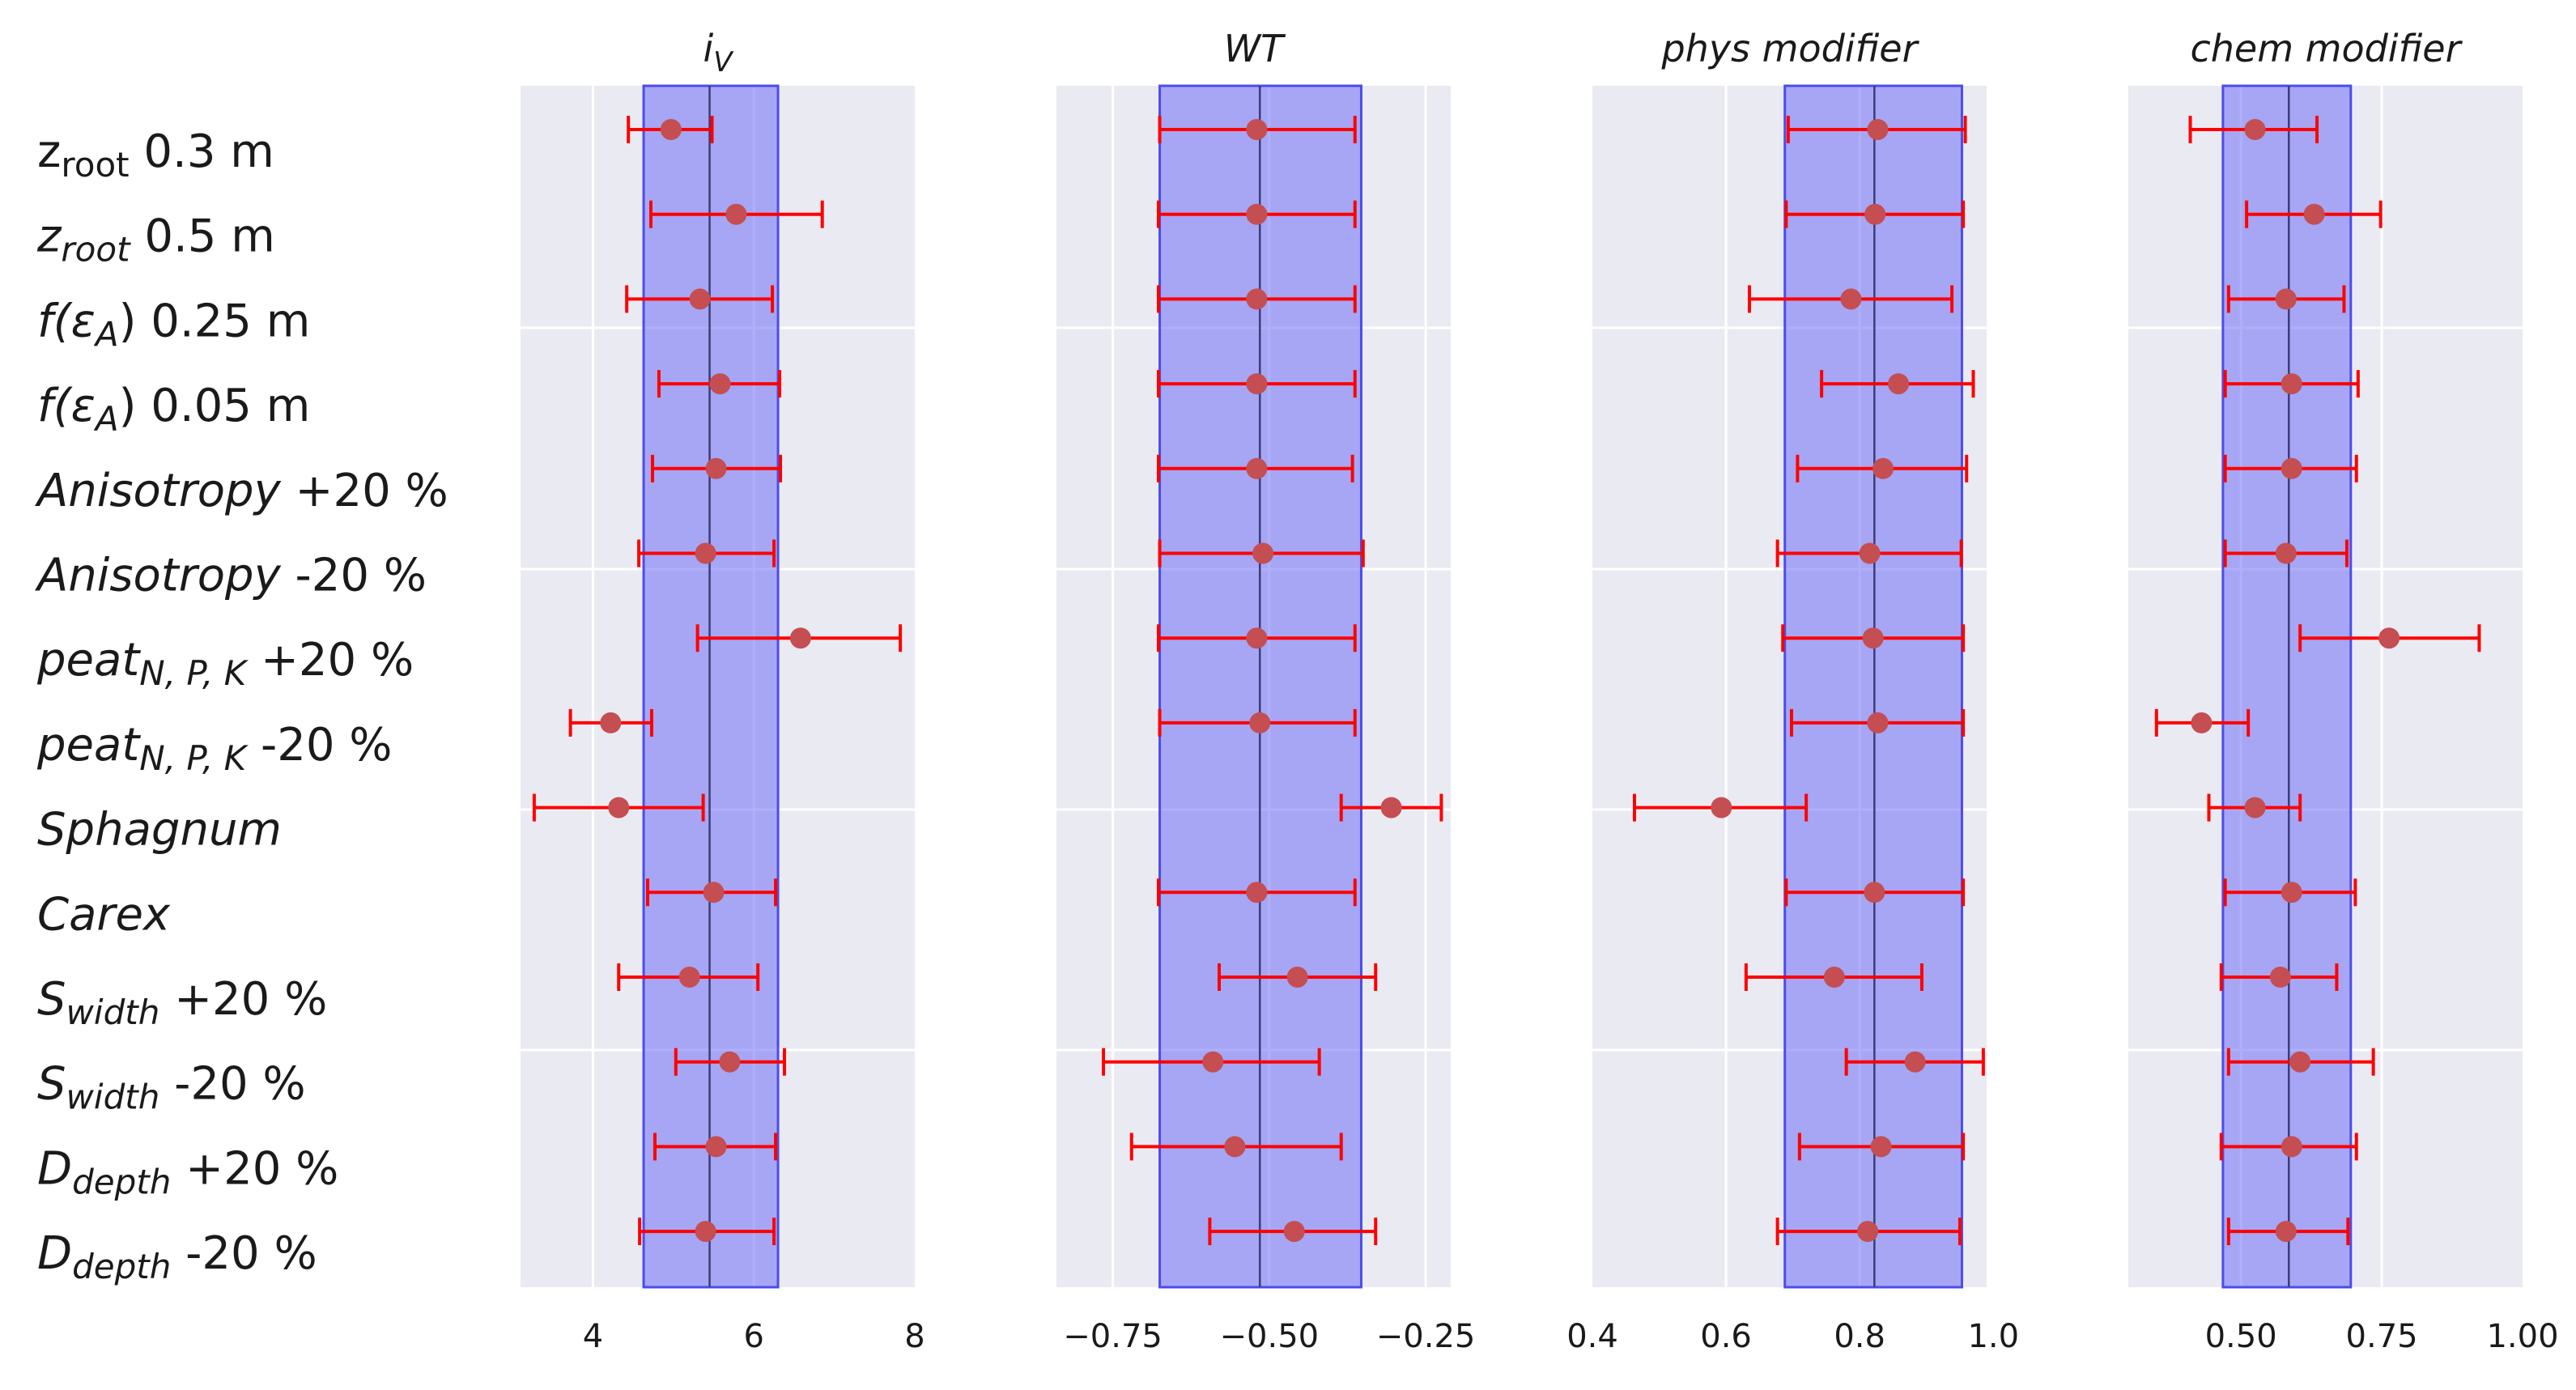 Image resolution: width=2576 pixels, height=1390 pixels. What do you see at coordinates (1255, 48) in the screenshot?
I see `panel-title: WT` at bounding box center [1255, 48].